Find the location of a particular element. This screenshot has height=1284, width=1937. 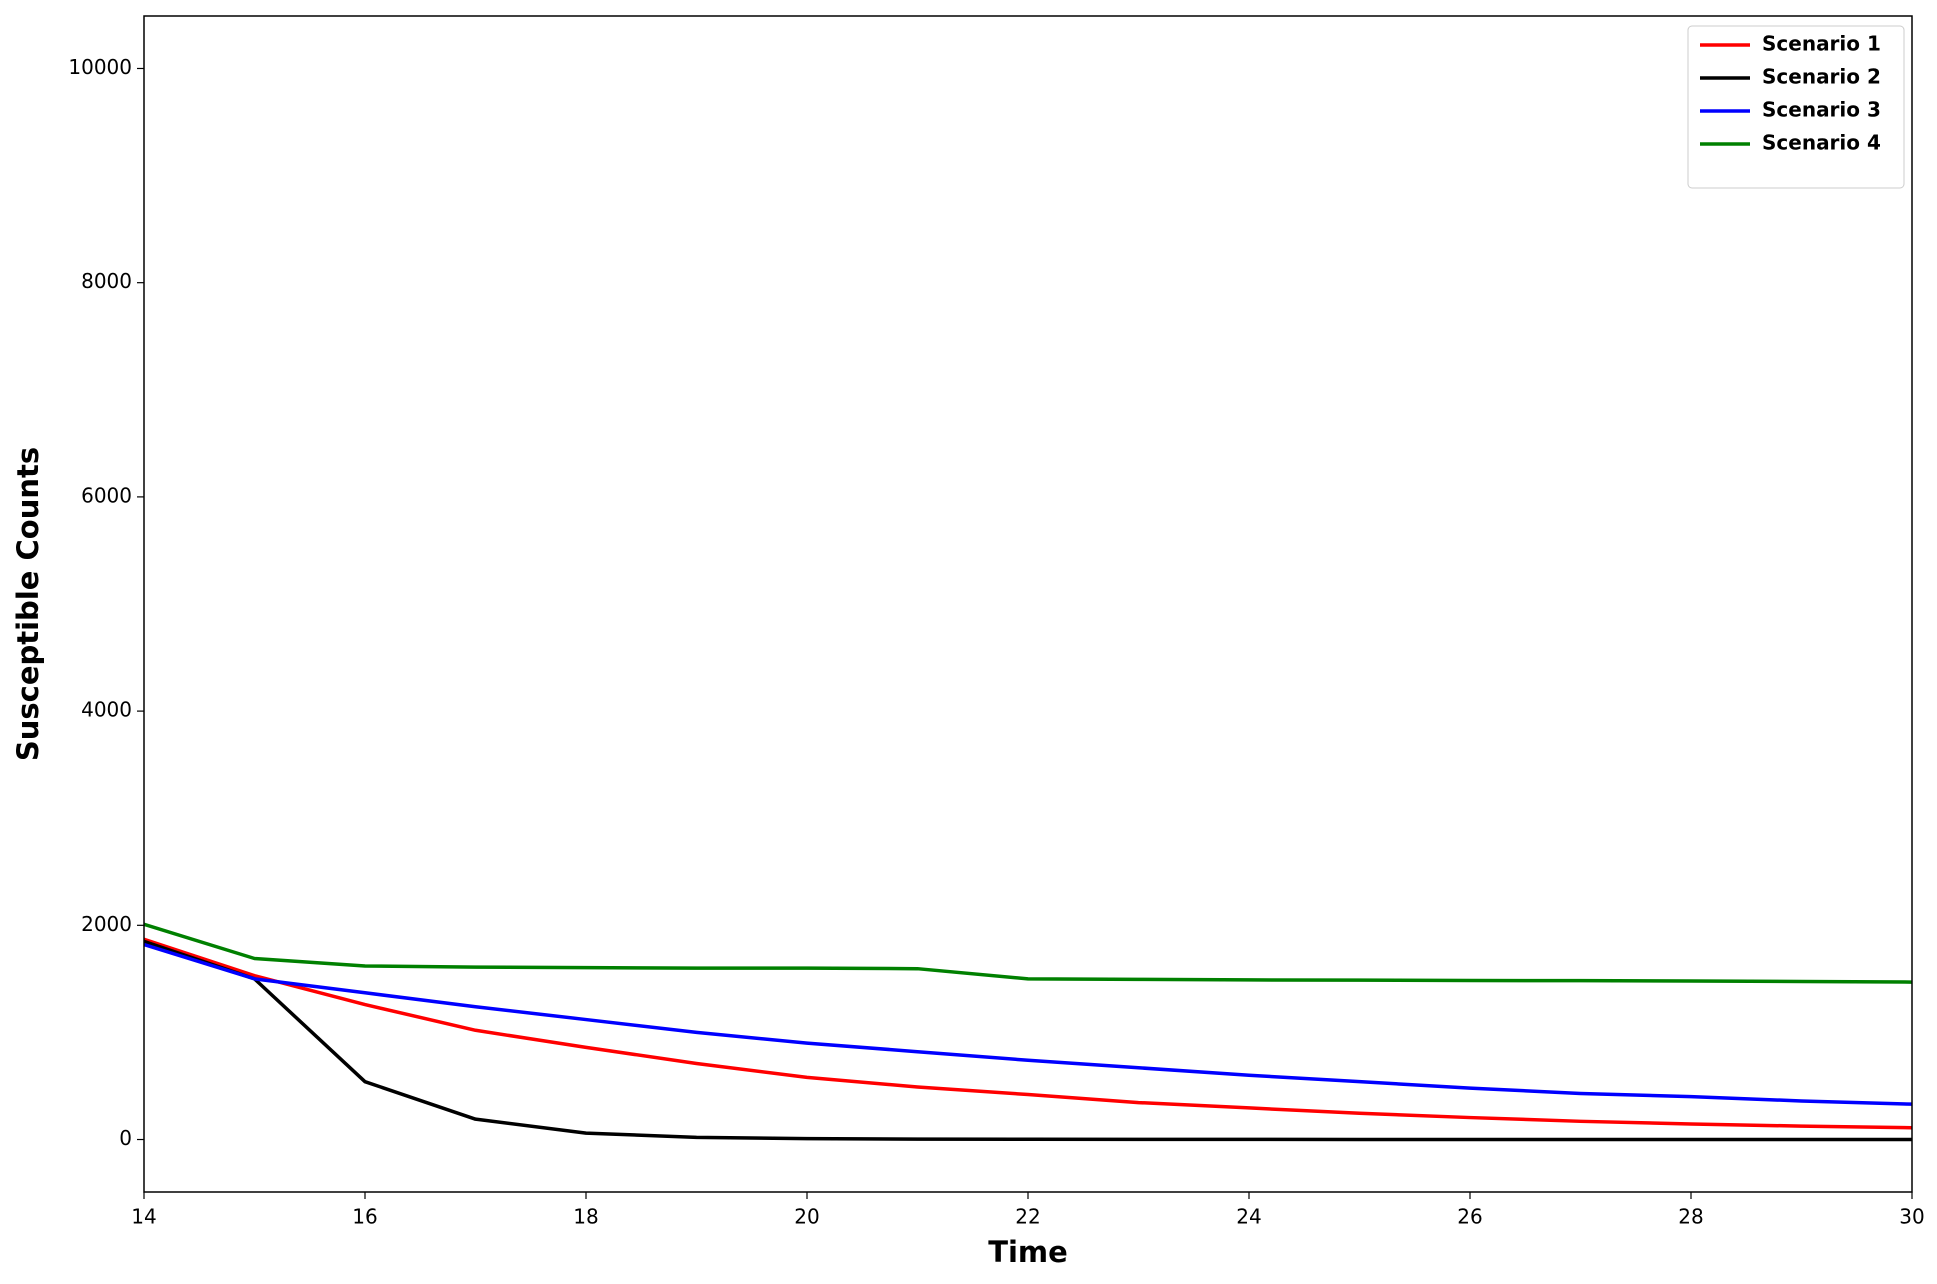

x-tick-label: 22 is located at coordinates (1027, 1217).